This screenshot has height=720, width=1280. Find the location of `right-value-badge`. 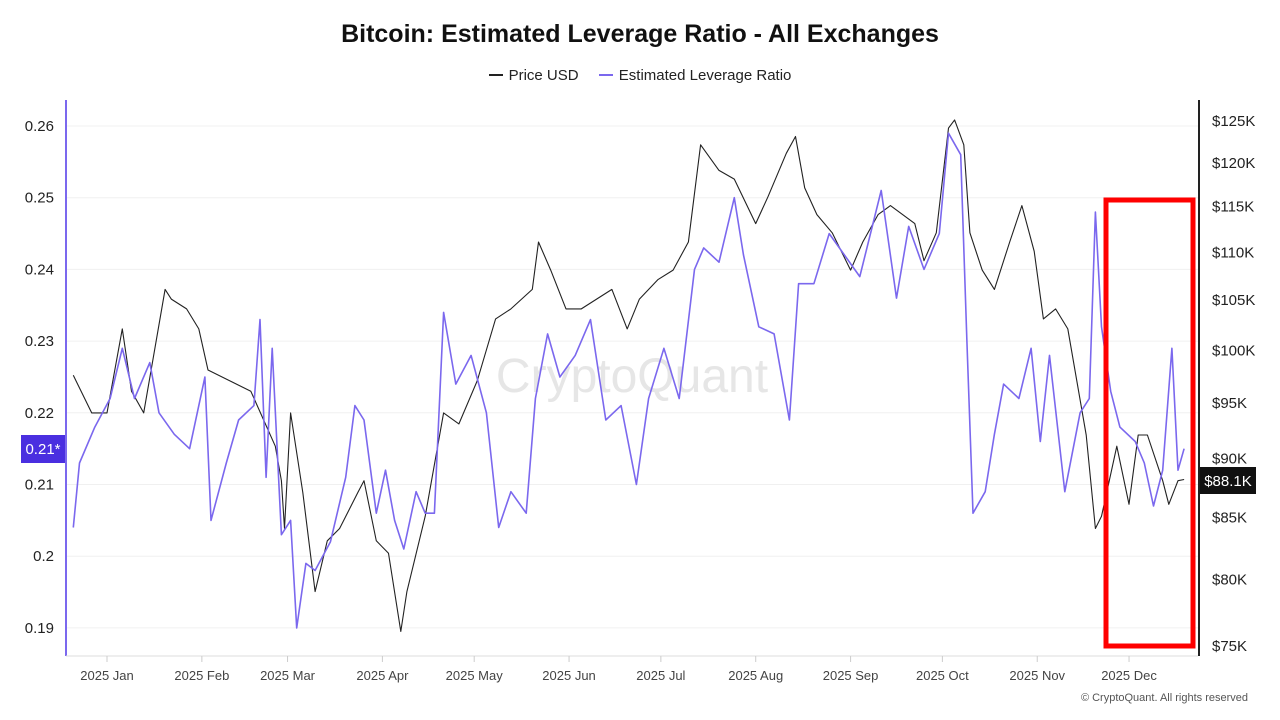

right-value-badge is located at coordinates (1228, 480).